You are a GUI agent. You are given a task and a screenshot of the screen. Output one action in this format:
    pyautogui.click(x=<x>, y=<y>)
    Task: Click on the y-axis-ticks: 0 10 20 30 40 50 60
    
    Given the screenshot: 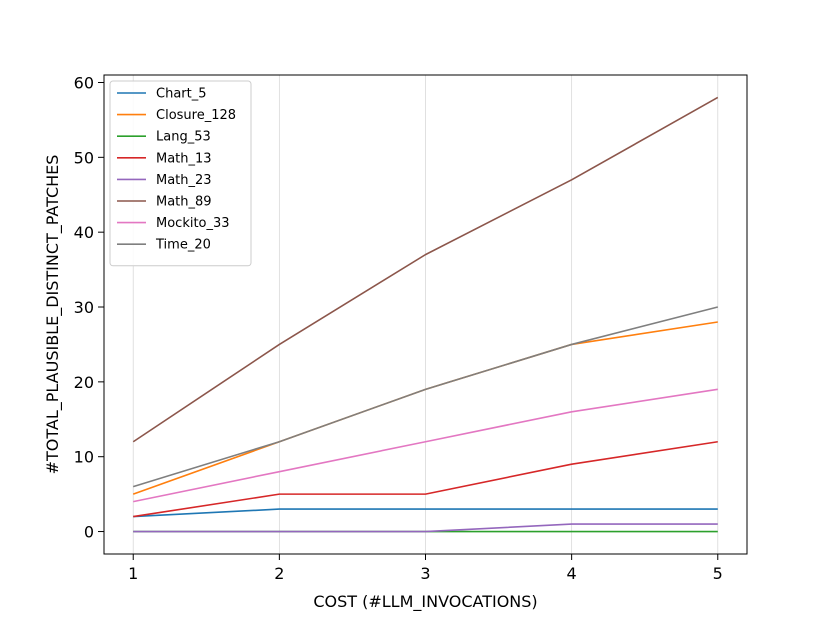 What is the action you would take?
    pyautogui.click(x=89, y=307)
    